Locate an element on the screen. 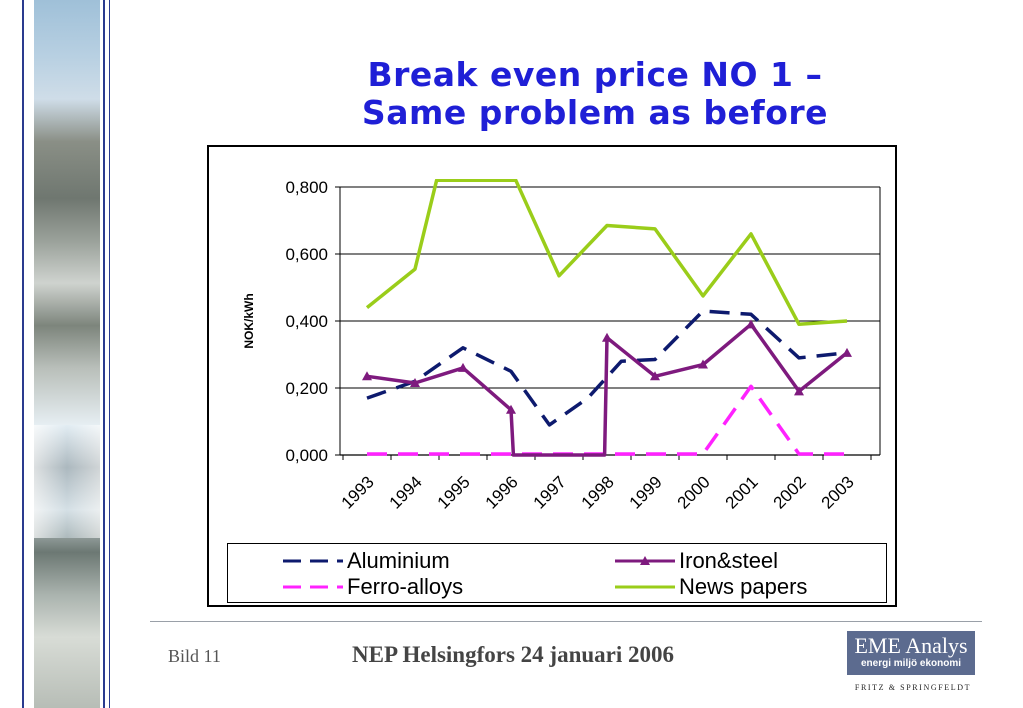  logo-sub-text: energi miljö ekonomi is located at coordinates (911, 663).